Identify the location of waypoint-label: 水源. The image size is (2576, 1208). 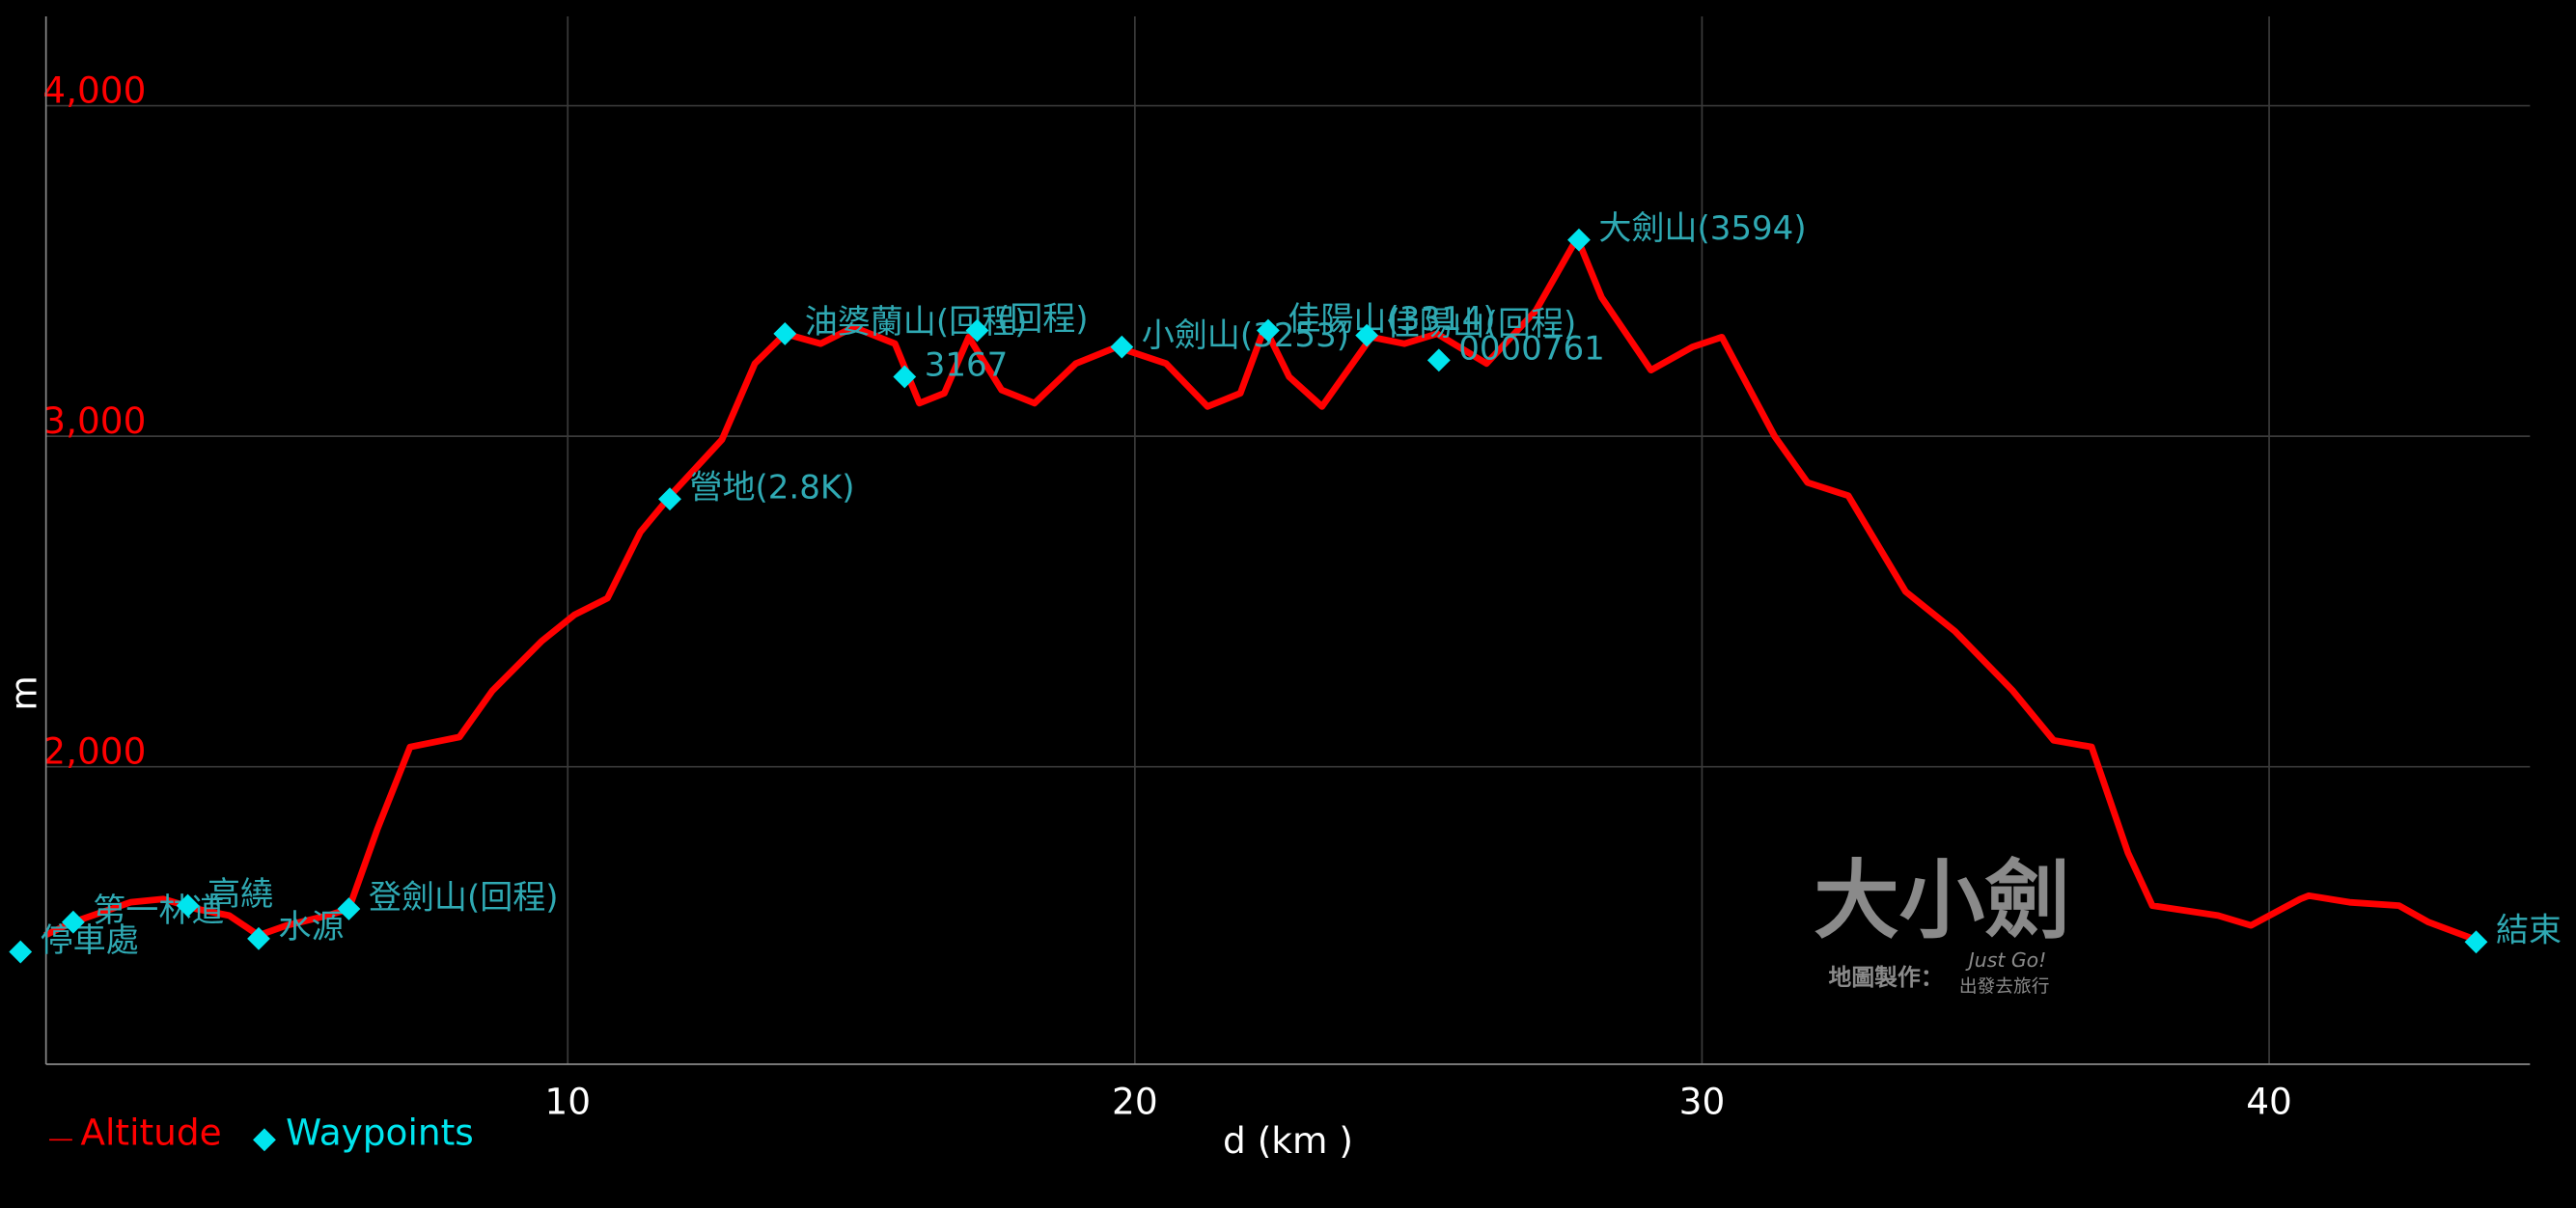
(311, 928).